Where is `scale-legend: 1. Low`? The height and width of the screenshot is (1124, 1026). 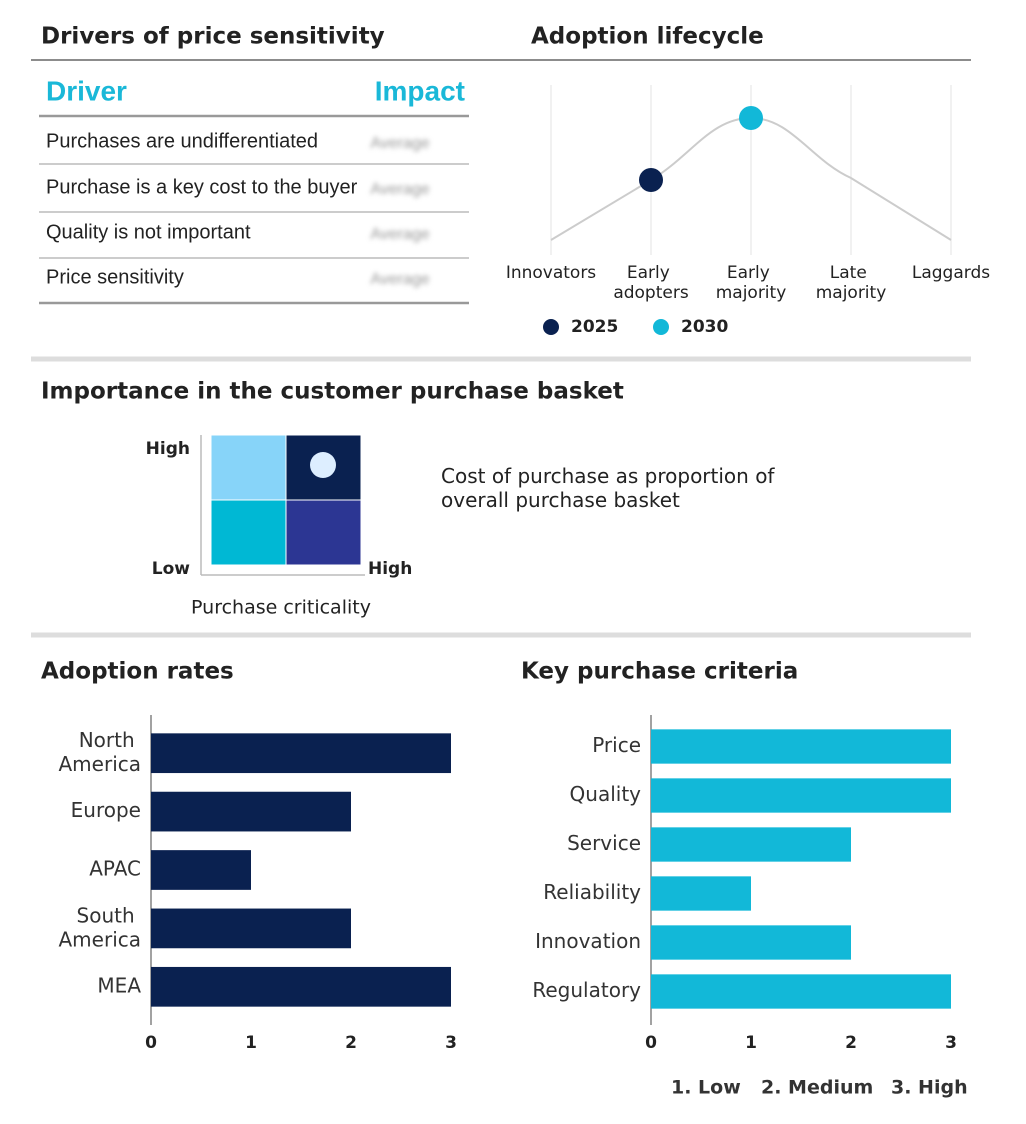
scale-legend: 1. Low is located at coordinates (706, 1088).